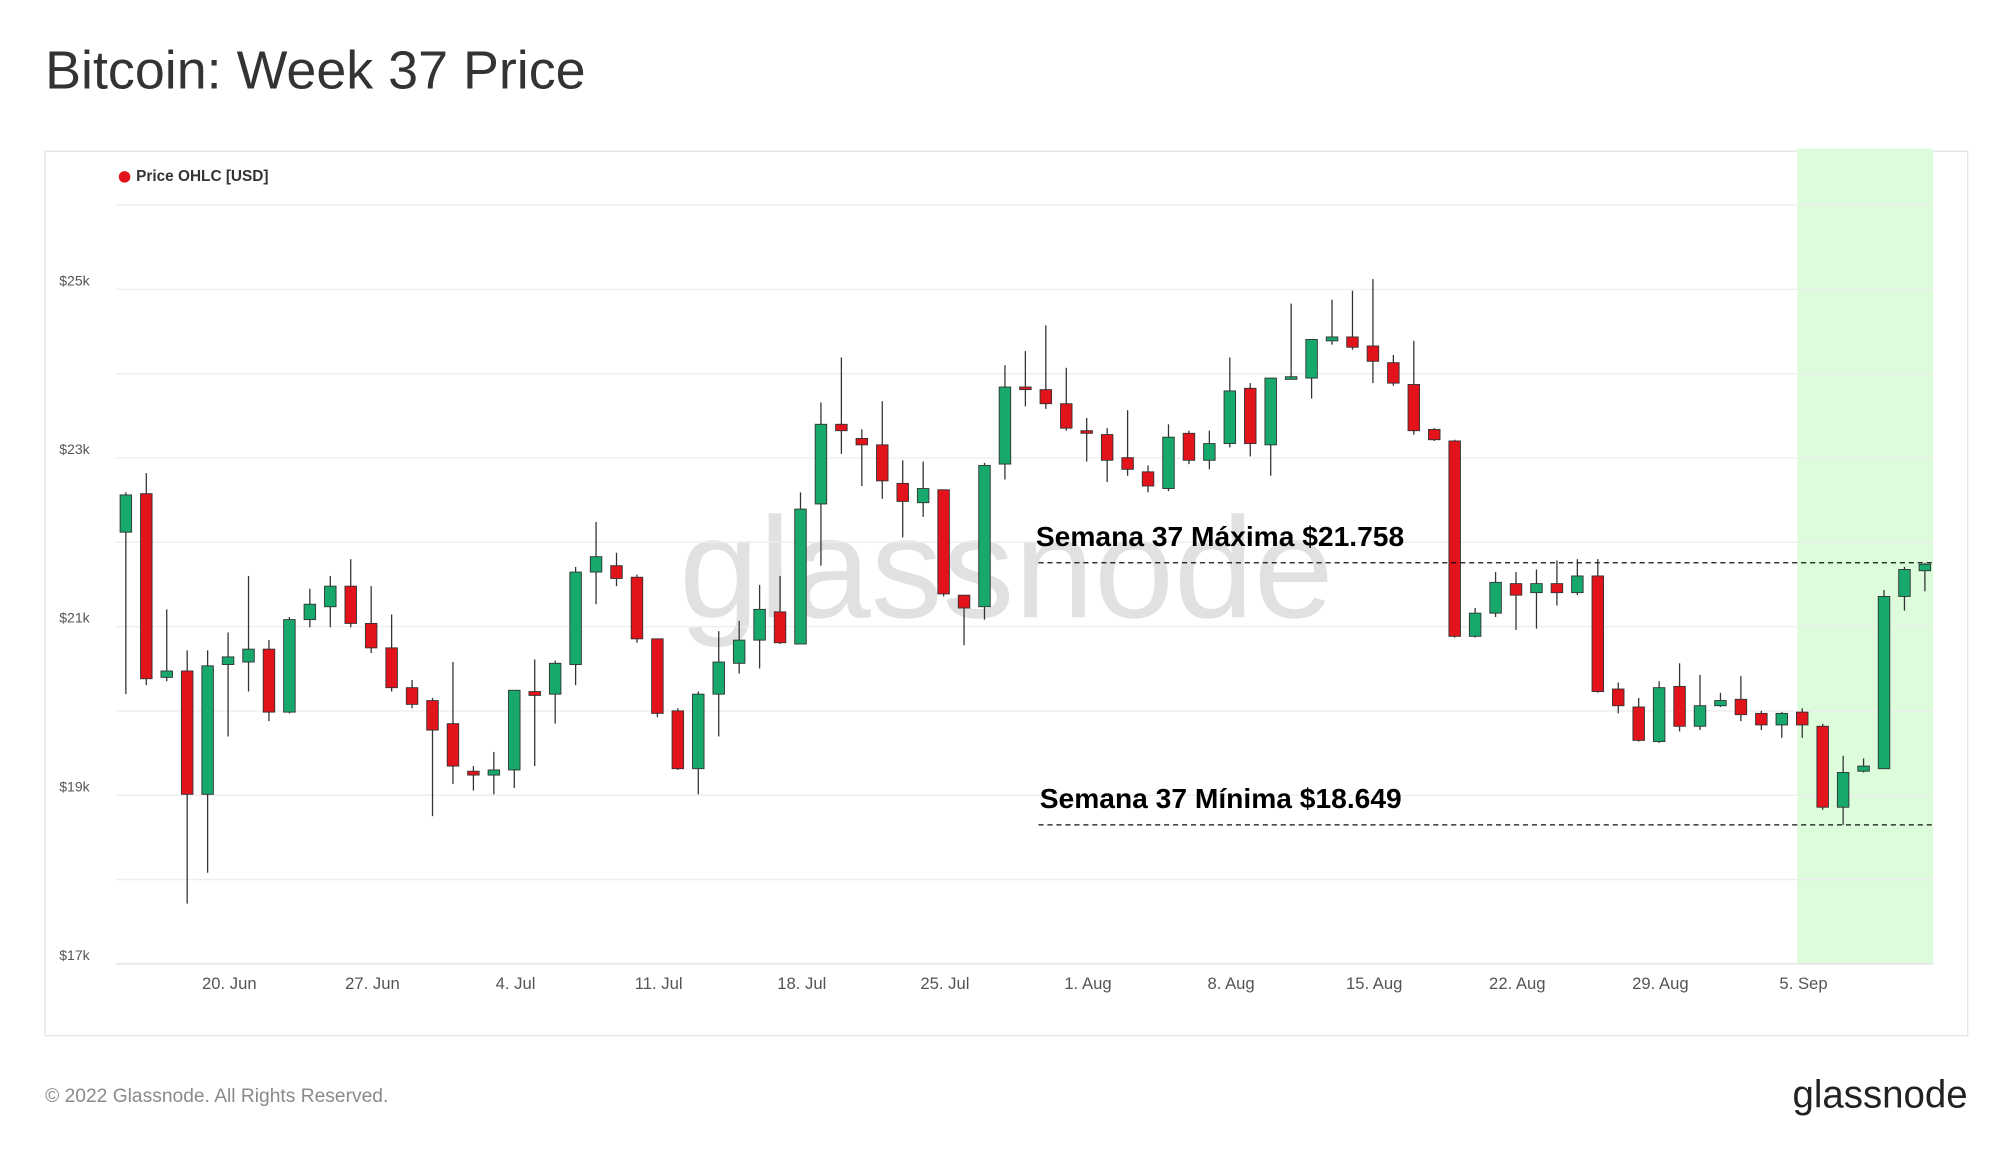 The image size is (2000, 1151). What do you see at coordinates (801, 983) in the screenshot?
I see `x-tick-label: 18. Jul` at bounding box center [801, 983].